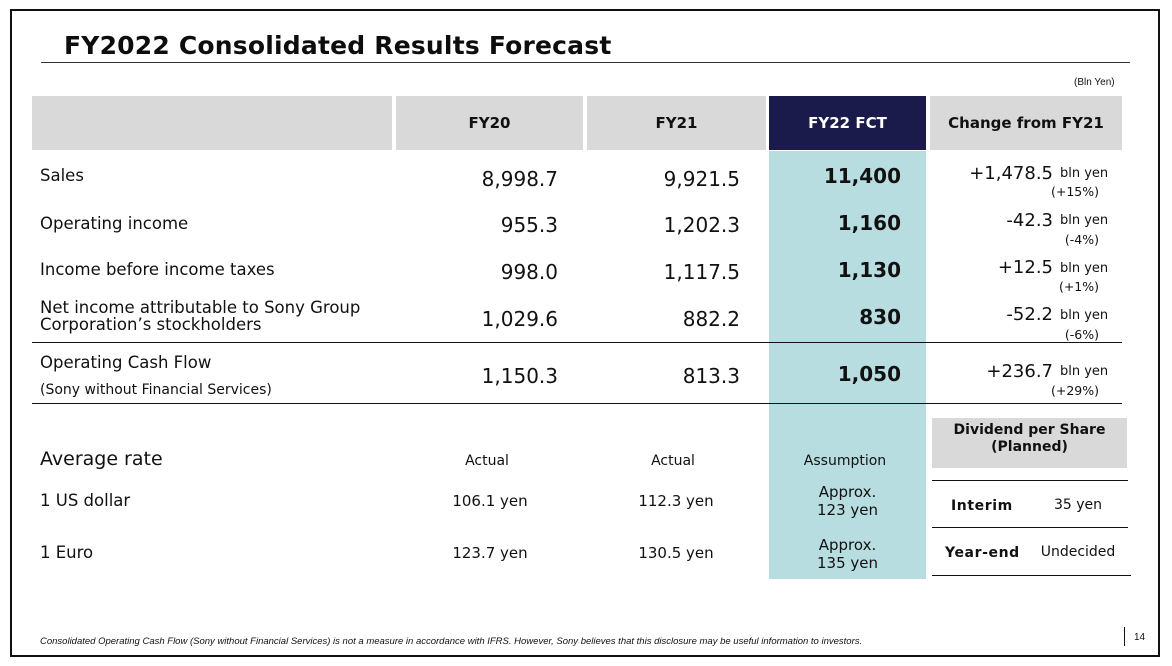 This screenshot has width=1172, height=666. Describe the element at coordinates (1078, 286) in the screenshot. I see `income-before-taxes-change-pct: (+1%)` at that location.